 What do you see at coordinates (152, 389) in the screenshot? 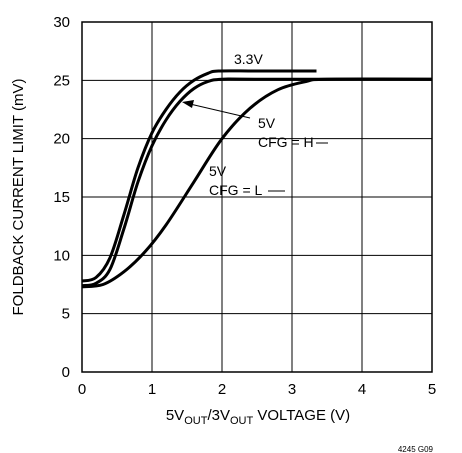
I see `x-tick-label: 1` at bounding box center [152, 389].